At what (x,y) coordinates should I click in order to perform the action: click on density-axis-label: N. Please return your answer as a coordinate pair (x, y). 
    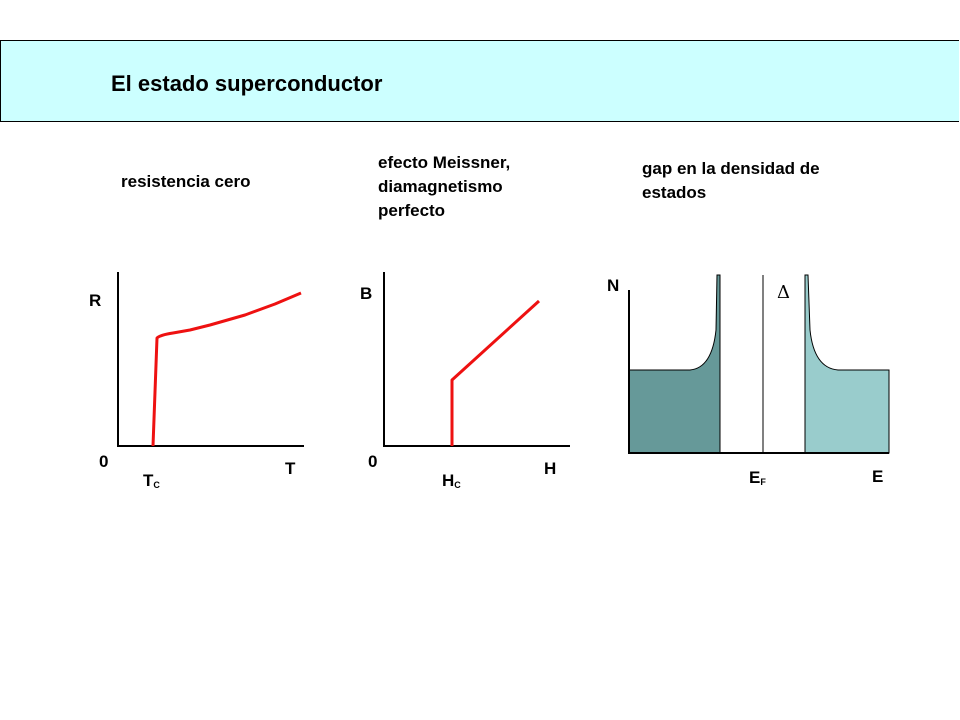
    Looking at the image, I should click on (613, 285).